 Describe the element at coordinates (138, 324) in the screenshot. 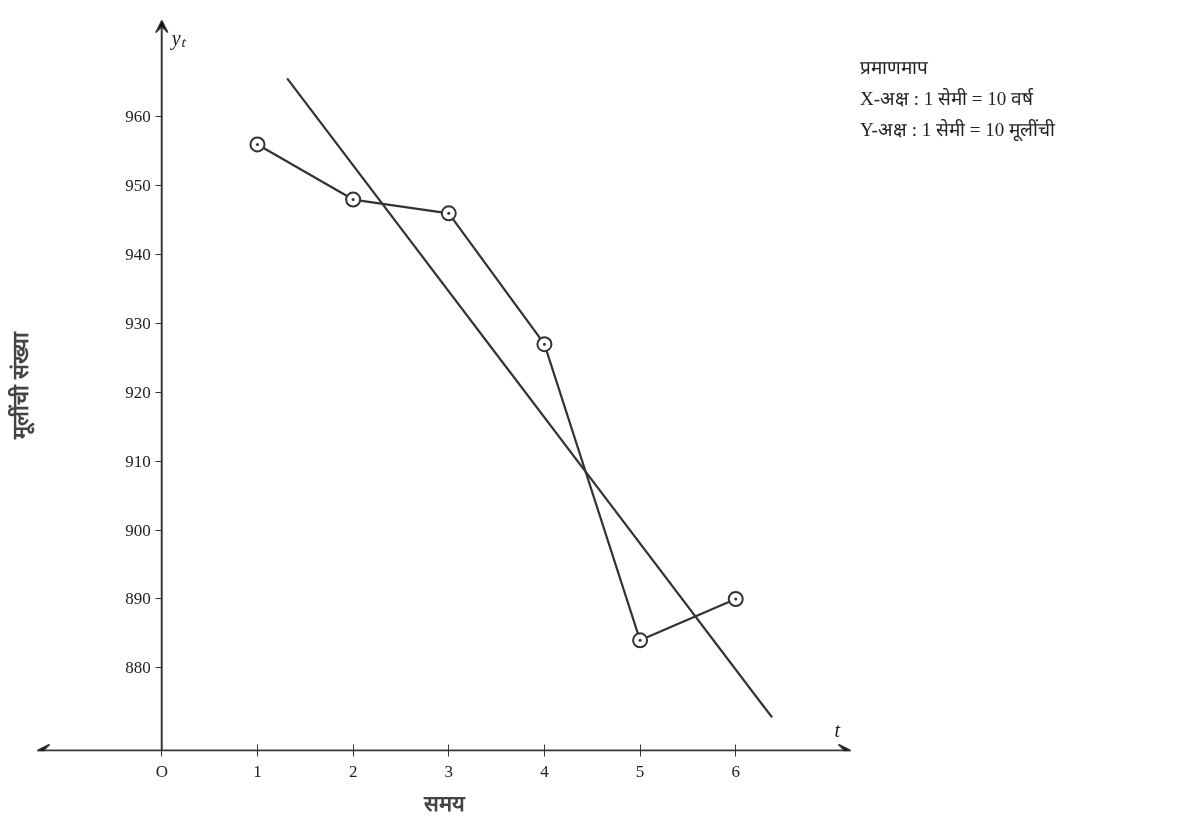

I see `y-tick-label: 930` at that location.